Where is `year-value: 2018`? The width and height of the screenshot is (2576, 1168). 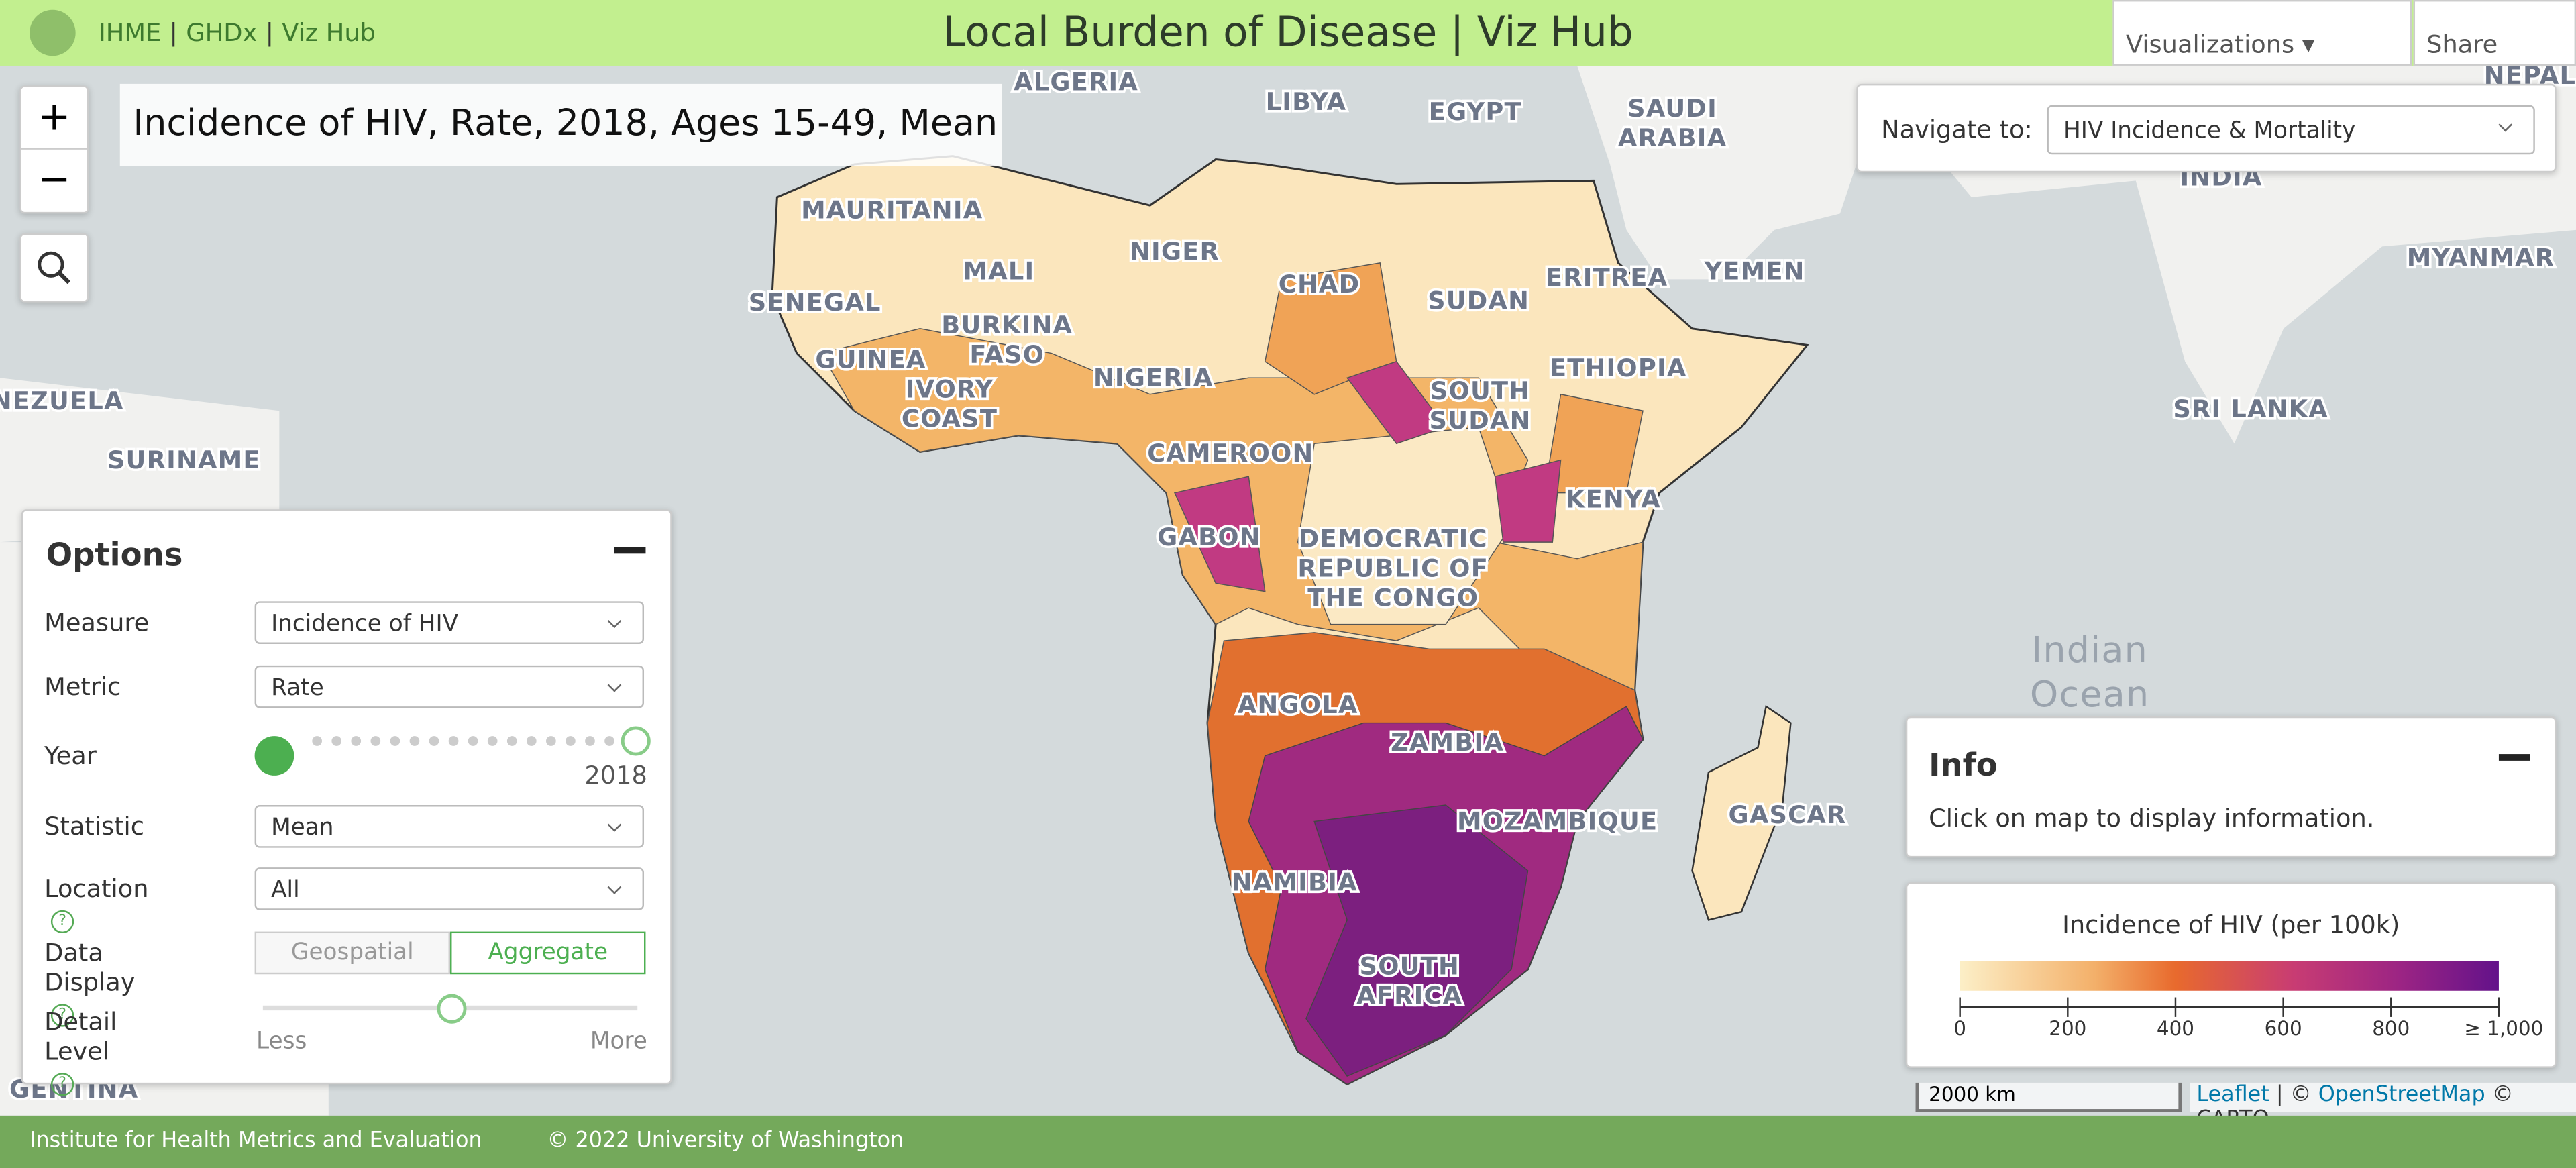 year-value: 2018 is located at coordinates (615, 775).